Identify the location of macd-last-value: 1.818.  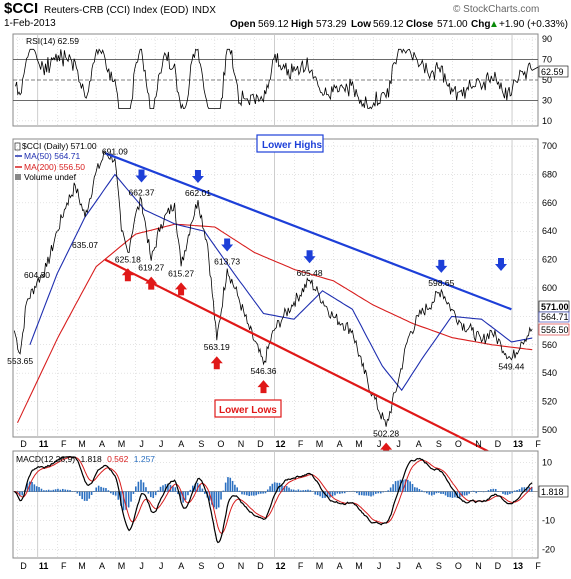
(552, 492).